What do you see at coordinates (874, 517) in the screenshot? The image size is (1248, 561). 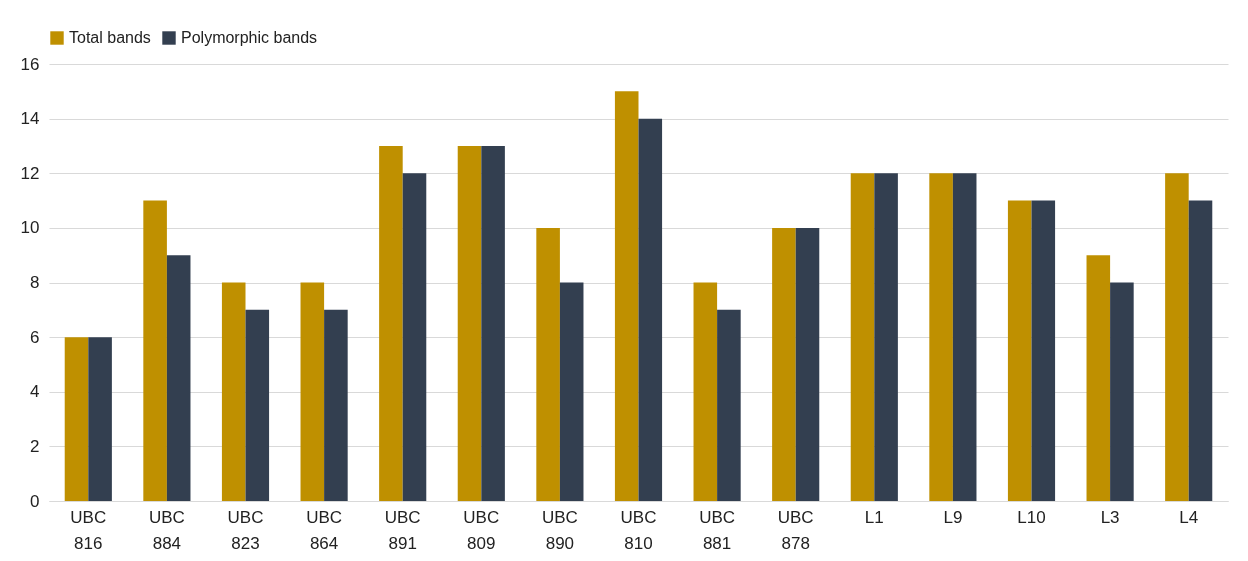 I see `x-tick-label: L1` at bounding box center [874, 517].